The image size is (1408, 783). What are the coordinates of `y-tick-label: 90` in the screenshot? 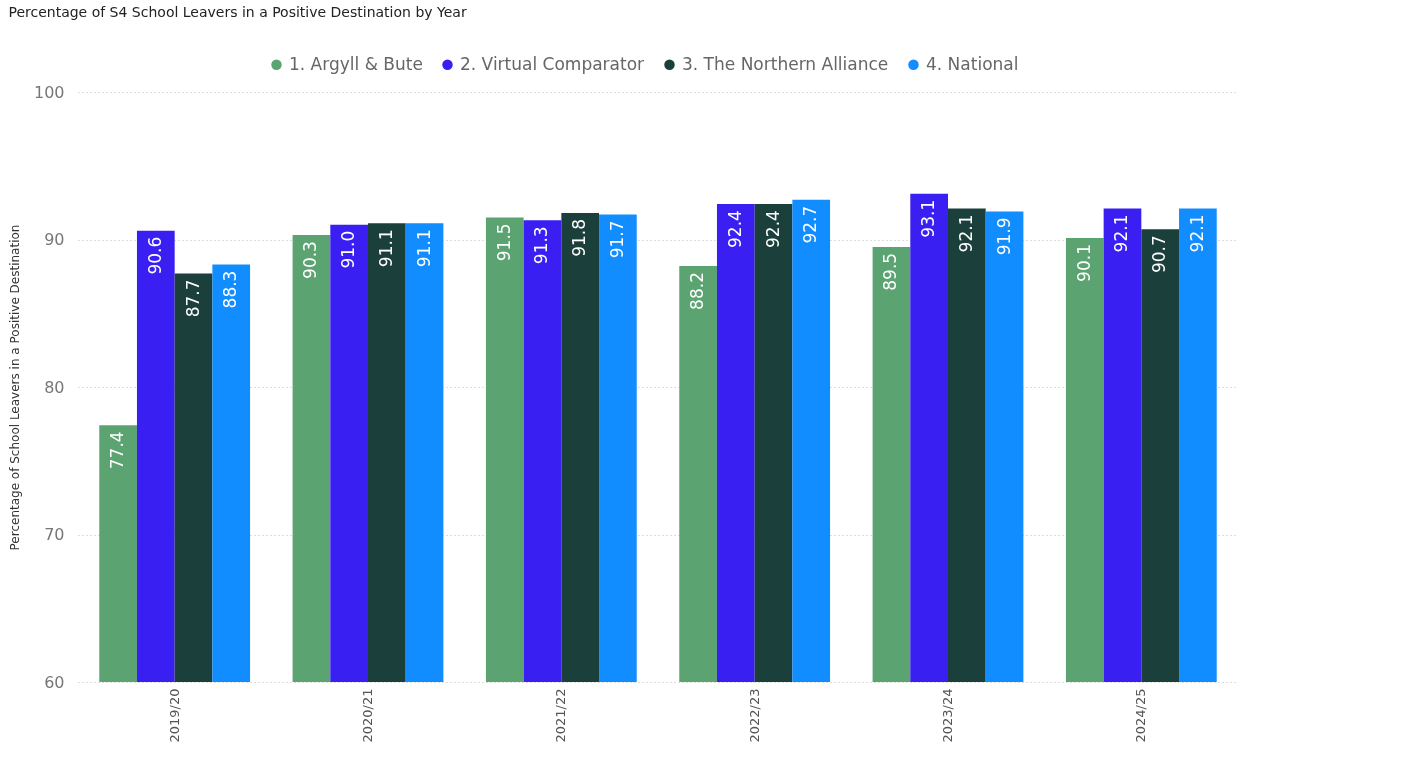 It's located at (54, 239).